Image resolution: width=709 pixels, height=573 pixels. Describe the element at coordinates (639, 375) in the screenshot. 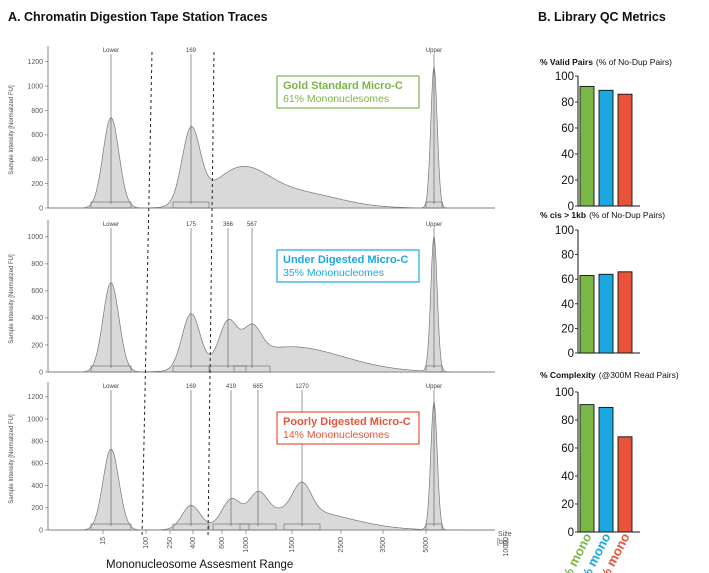

I see `qc-chart-subtitle: (@300M Read Pairs)` at that location.